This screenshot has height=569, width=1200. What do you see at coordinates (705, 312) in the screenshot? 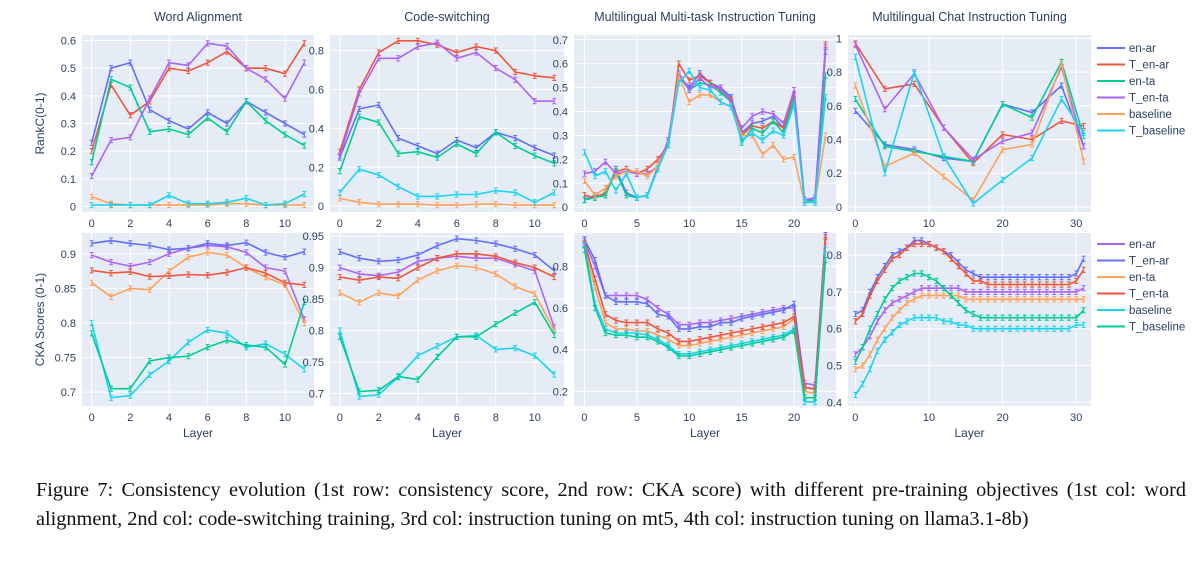
I see `series-T_en-ar` at bounding box center [705, 312].